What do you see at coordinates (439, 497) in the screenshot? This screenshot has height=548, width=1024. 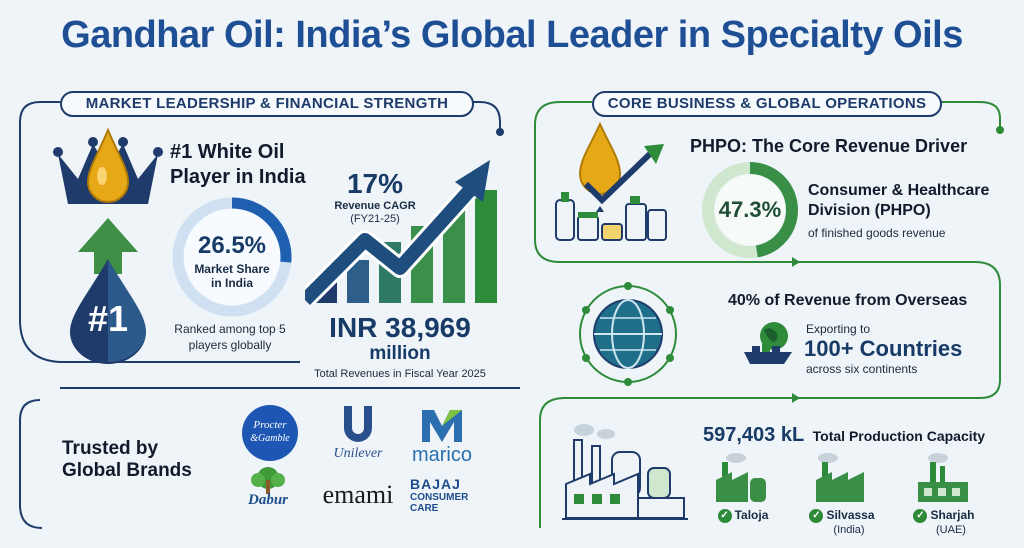 I see `bajaj-line2: CONSUMER` at bounding box center [439, 497].